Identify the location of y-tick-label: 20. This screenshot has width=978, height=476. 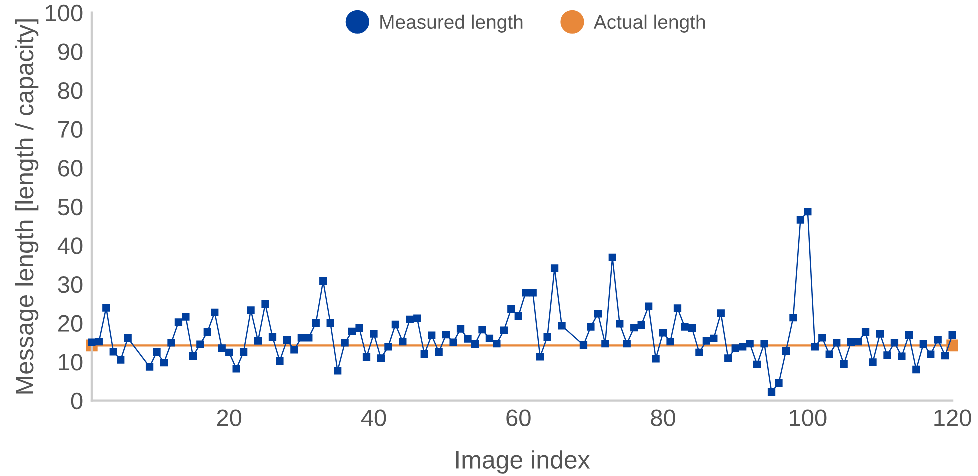
(70, 323).